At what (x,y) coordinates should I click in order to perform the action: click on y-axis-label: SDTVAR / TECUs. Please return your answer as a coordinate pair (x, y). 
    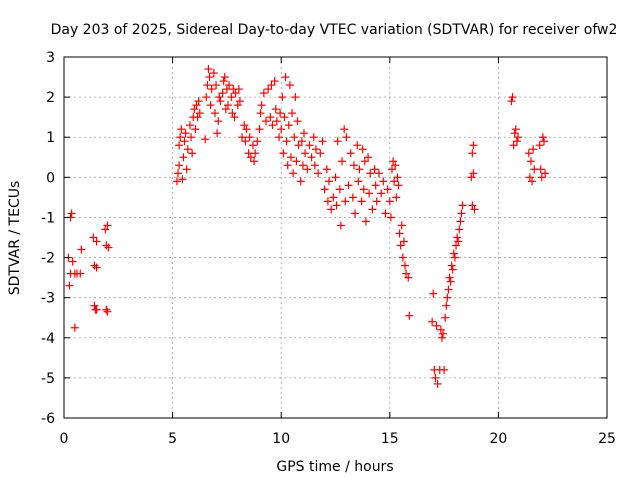
    Looking at the image, I should click on (15, 238).